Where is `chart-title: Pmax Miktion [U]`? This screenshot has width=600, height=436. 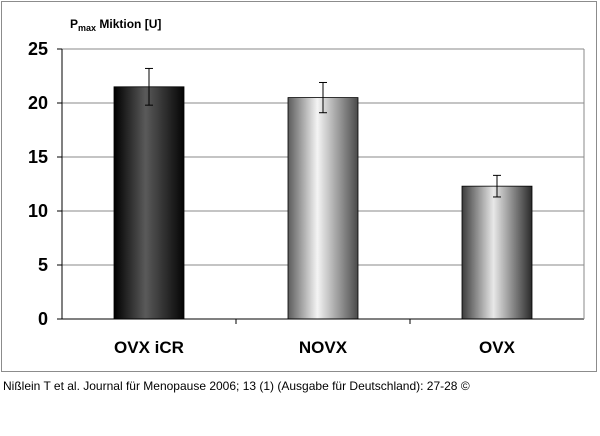
chart-title: Pmax Miktion [U] is located at coordinates (115, 25).